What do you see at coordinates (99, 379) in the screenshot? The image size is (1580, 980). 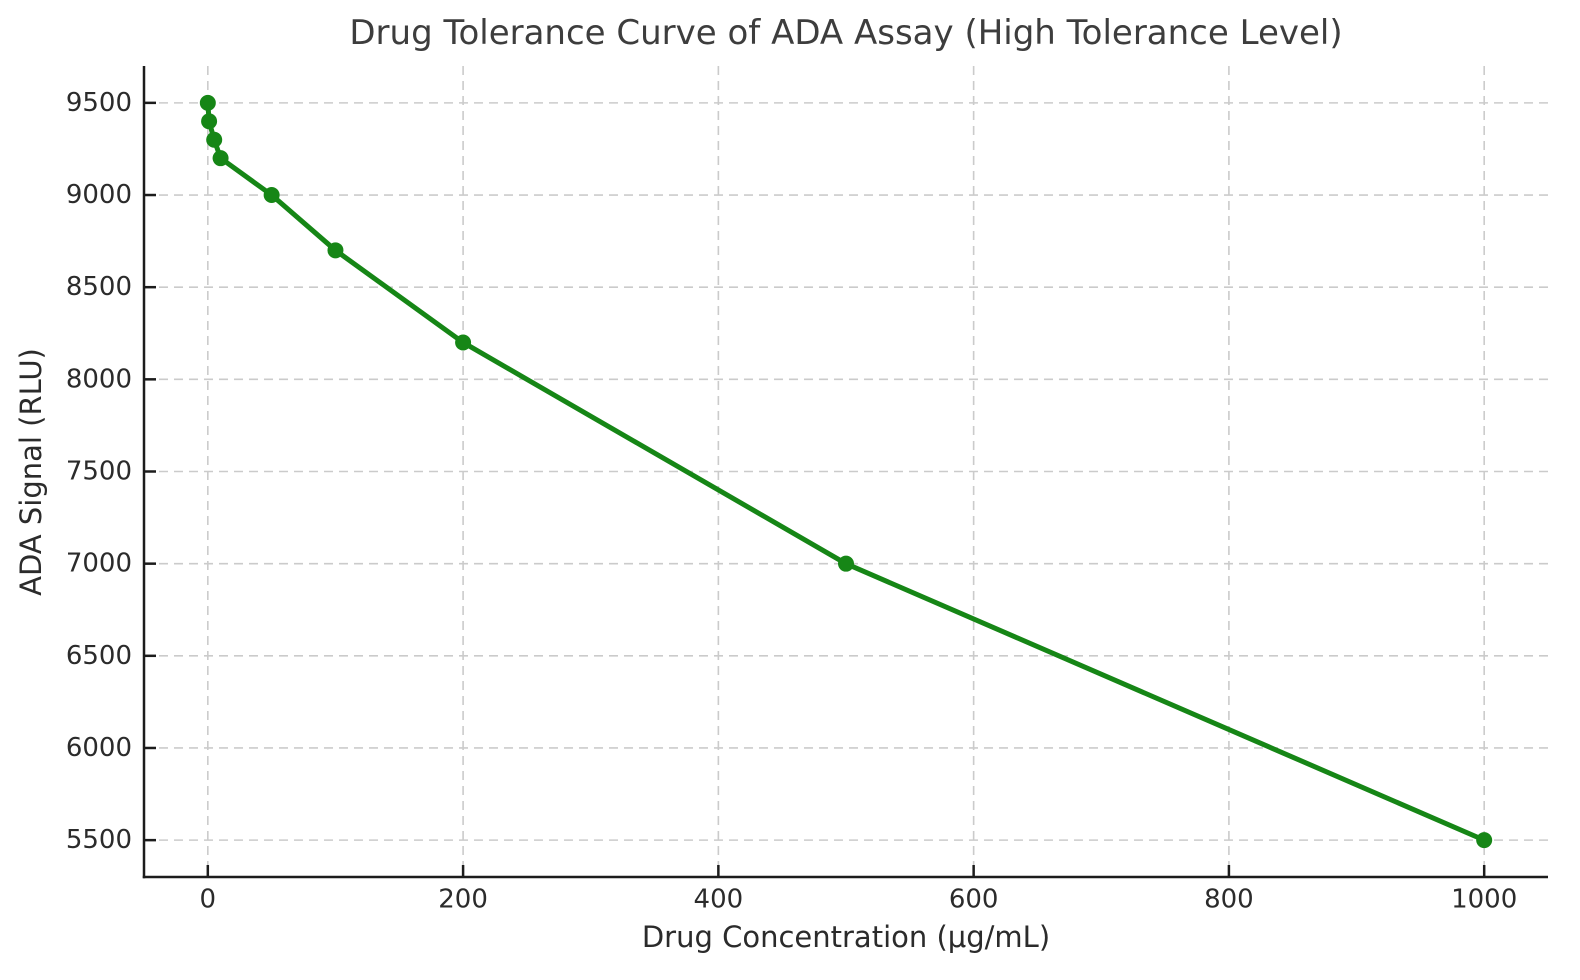 I see `y-tick-label: 8000` at bounding box center [99, 379].